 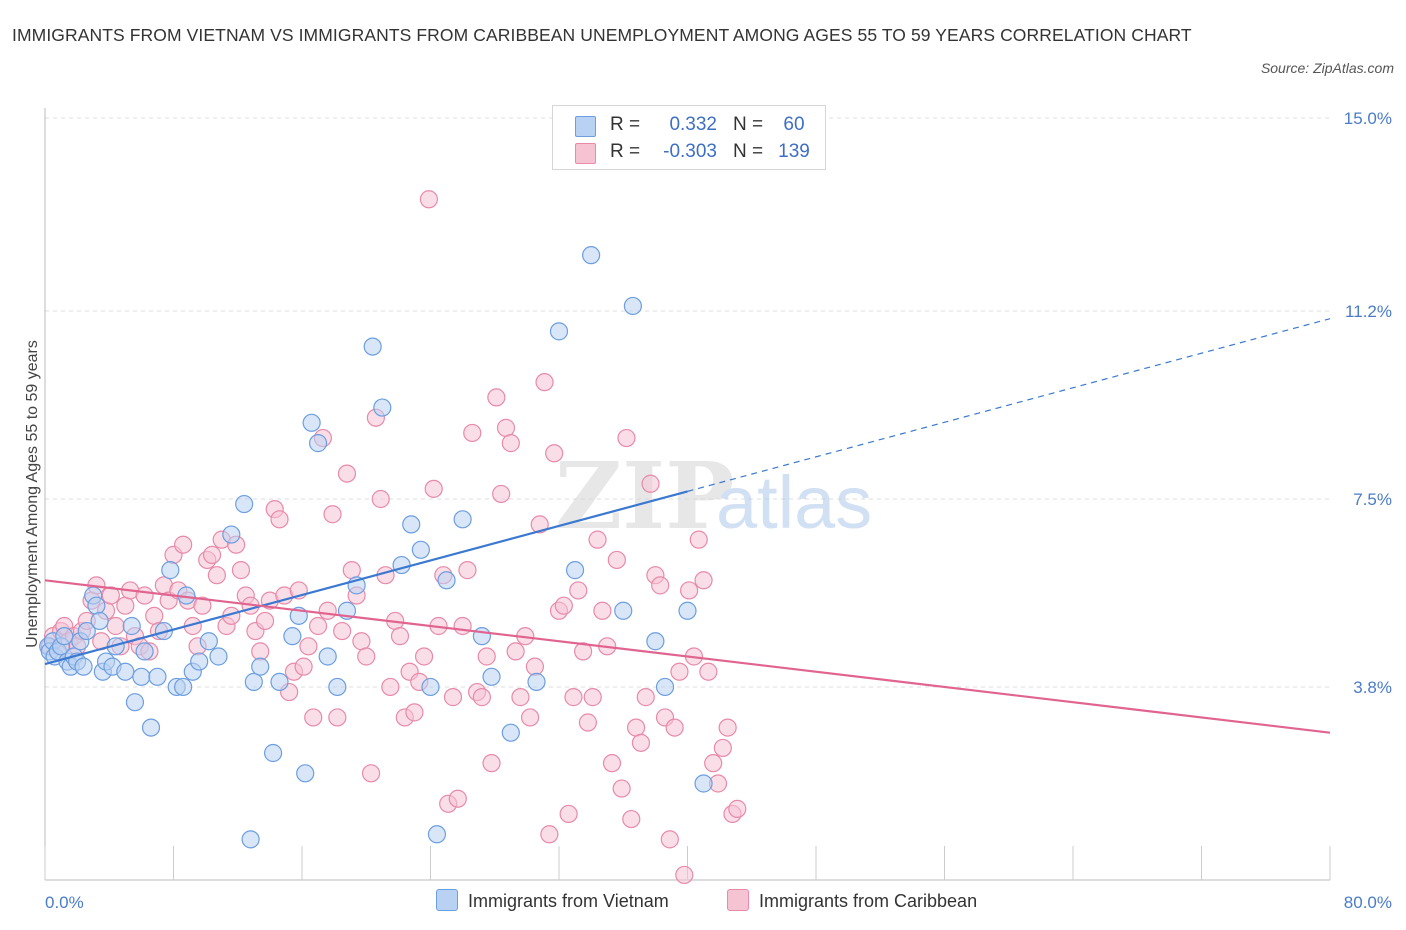 I want to click on watermark: ZIP atlas, so click(x=713, y=496).